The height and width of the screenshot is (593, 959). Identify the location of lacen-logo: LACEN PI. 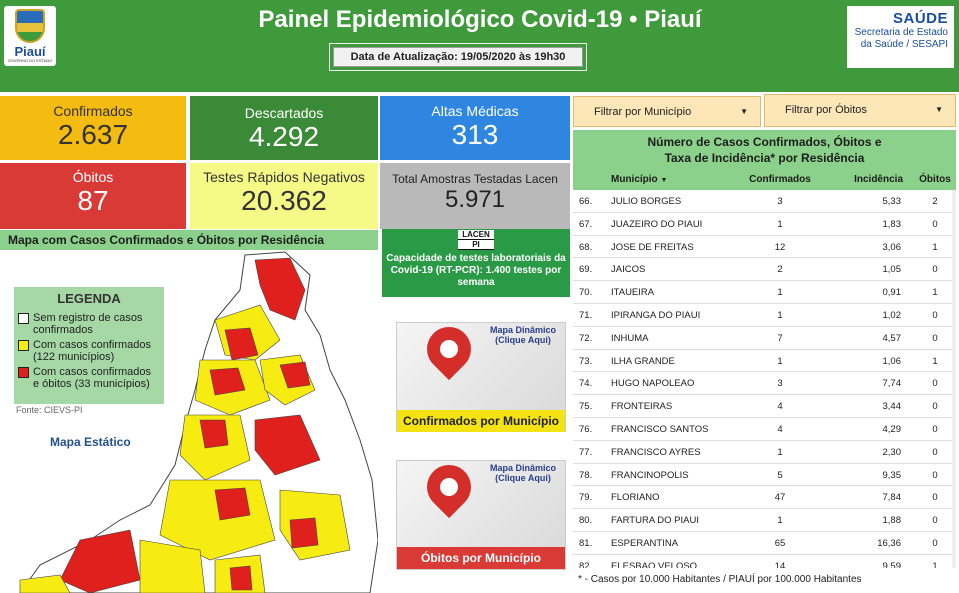
(476, 240).